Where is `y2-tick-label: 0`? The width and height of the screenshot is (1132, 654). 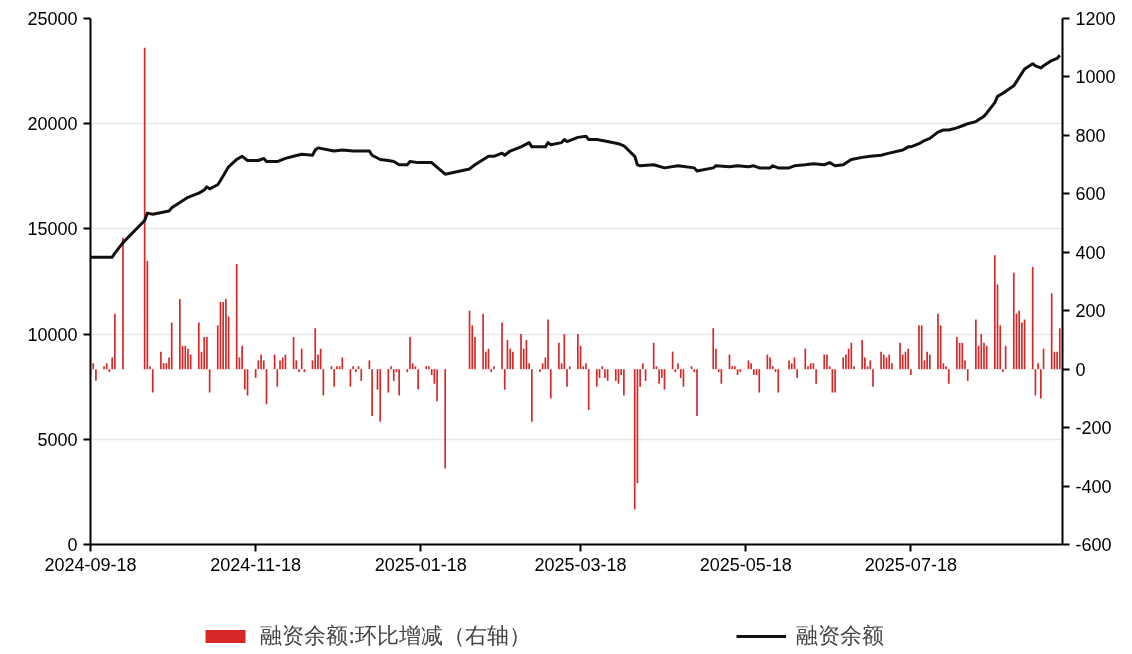
y2-tick-label: 0 is located at coordinates (1080, 369).